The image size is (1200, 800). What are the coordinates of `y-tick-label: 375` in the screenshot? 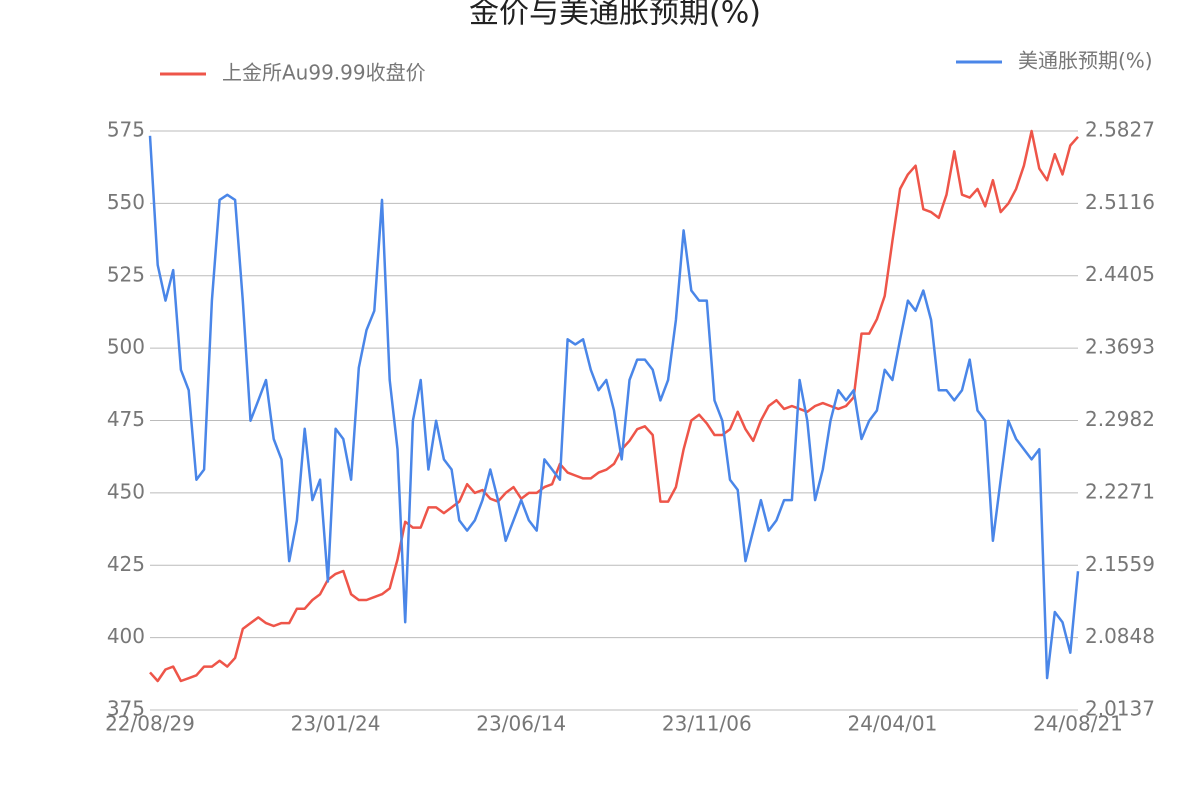 It's located at (126, 709).